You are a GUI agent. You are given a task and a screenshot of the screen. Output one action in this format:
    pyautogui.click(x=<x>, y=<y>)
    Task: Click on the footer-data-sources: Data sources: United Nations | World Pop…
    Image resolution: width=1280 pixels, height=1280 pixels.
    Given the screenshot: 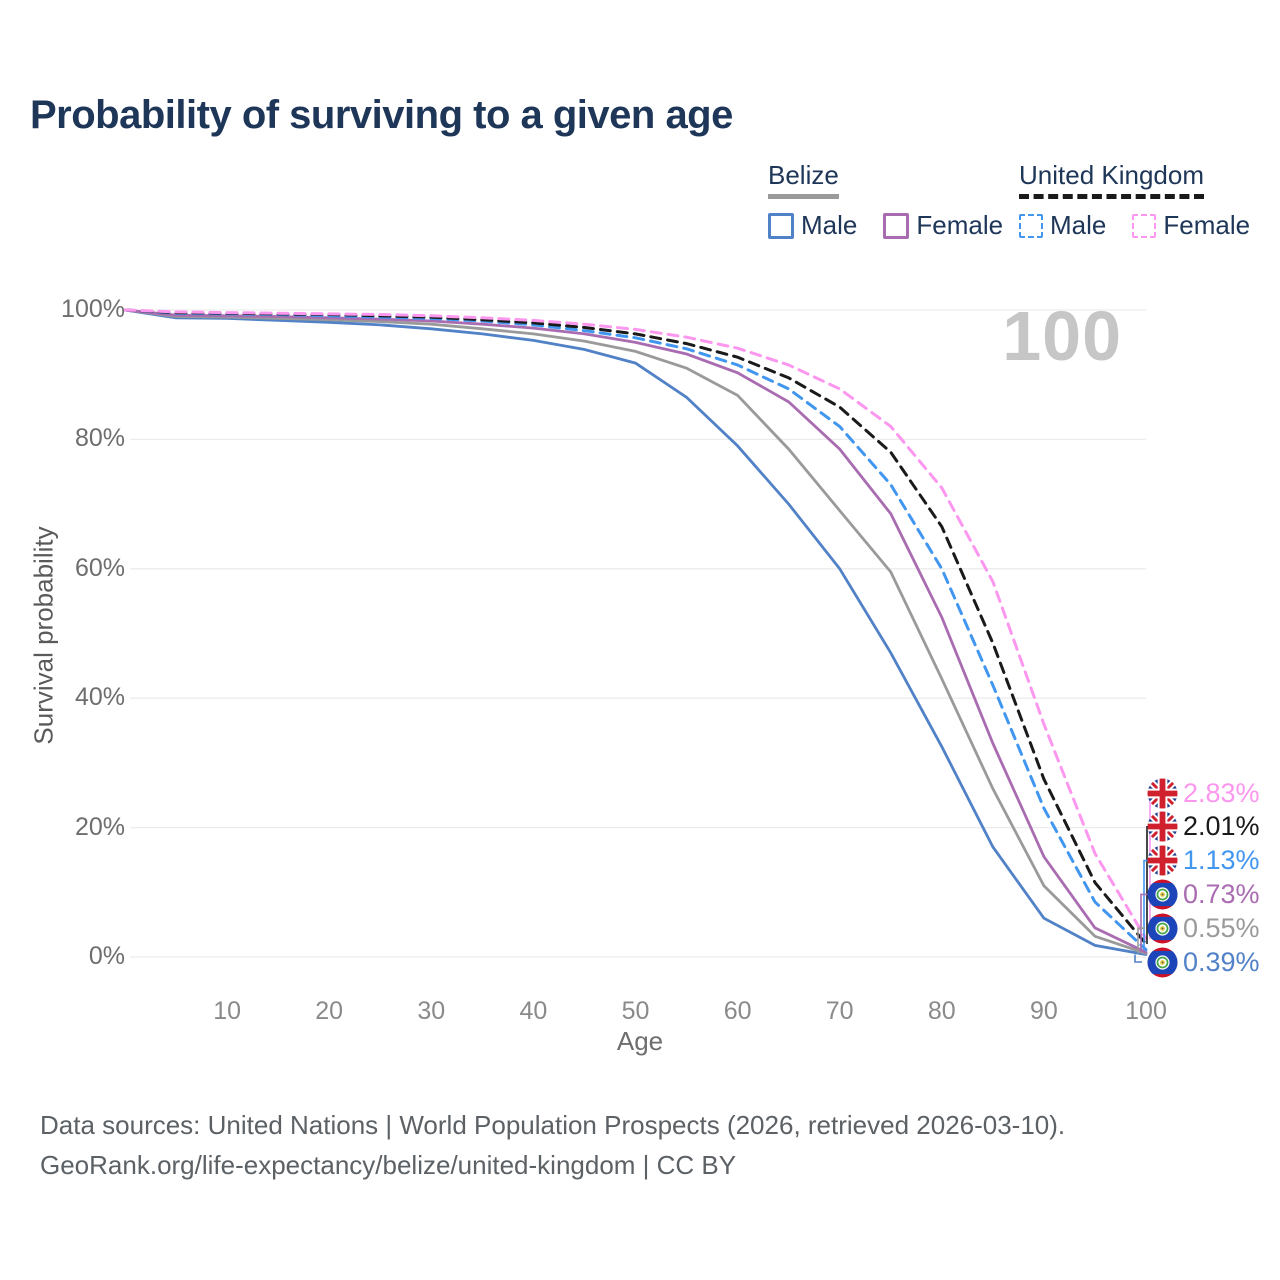 What is the action you would take?
    pyautogui.click(x=553, y=1125)
    